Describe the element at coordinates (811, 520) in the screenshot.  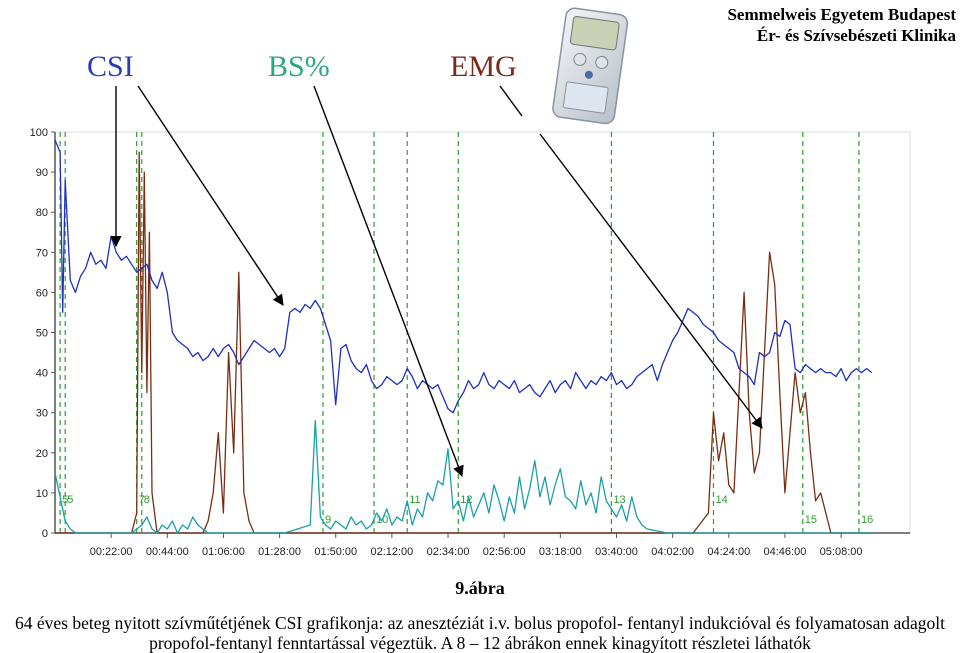
I see `event-marker-label: 15` at that location.